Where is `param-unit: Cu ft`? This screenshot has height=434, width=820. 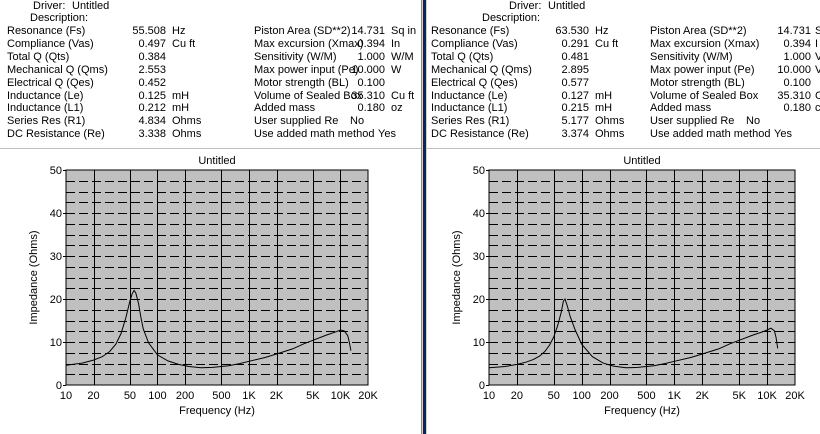 param-unit: Cu ft is located at coordinates (607, 44).